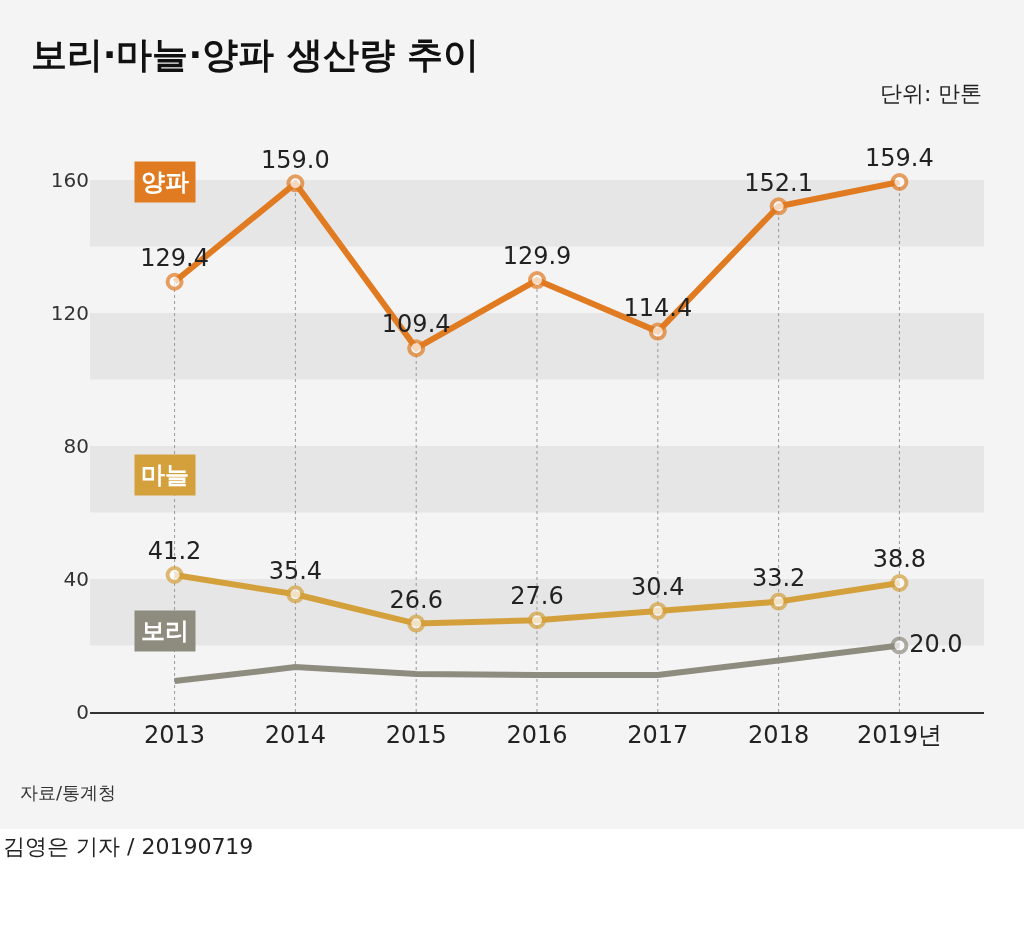 The height and width of the screenshot is (926, 1024). I want to click on data-label: 33.2, so click(778, 577).